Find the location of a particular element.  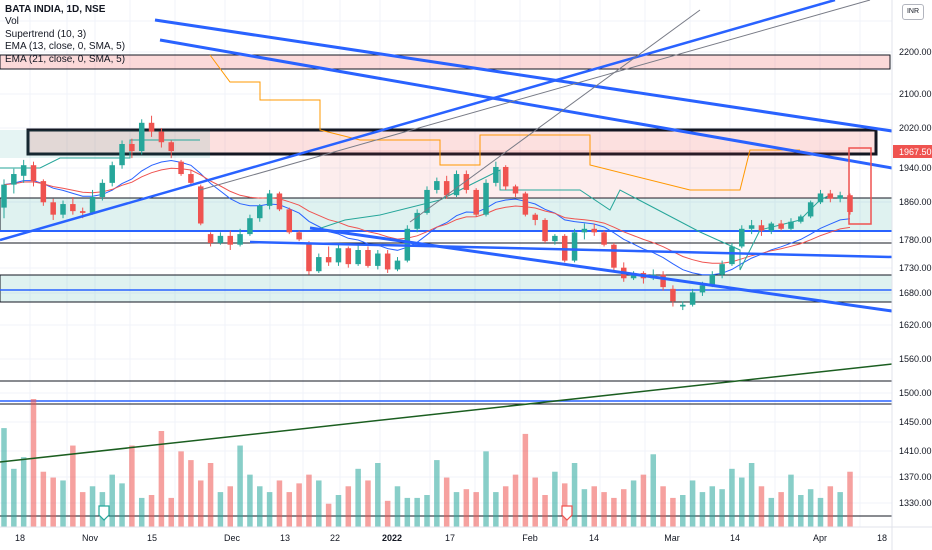

symbol-title: BATA INDIA, 1D, NSE is located at coordinates (55, 9).